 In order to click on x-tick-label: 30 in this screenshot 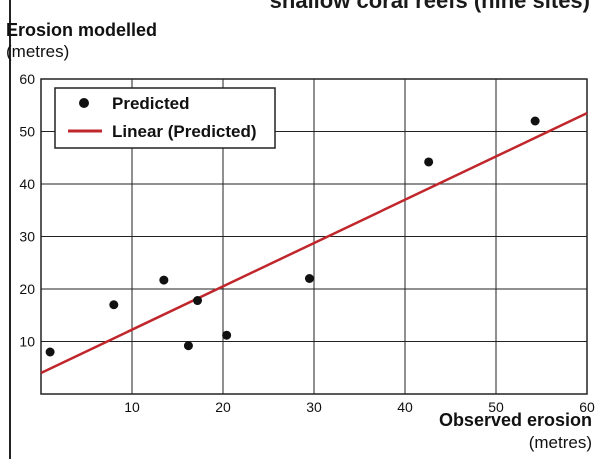, I will do `click(314, 407)`.